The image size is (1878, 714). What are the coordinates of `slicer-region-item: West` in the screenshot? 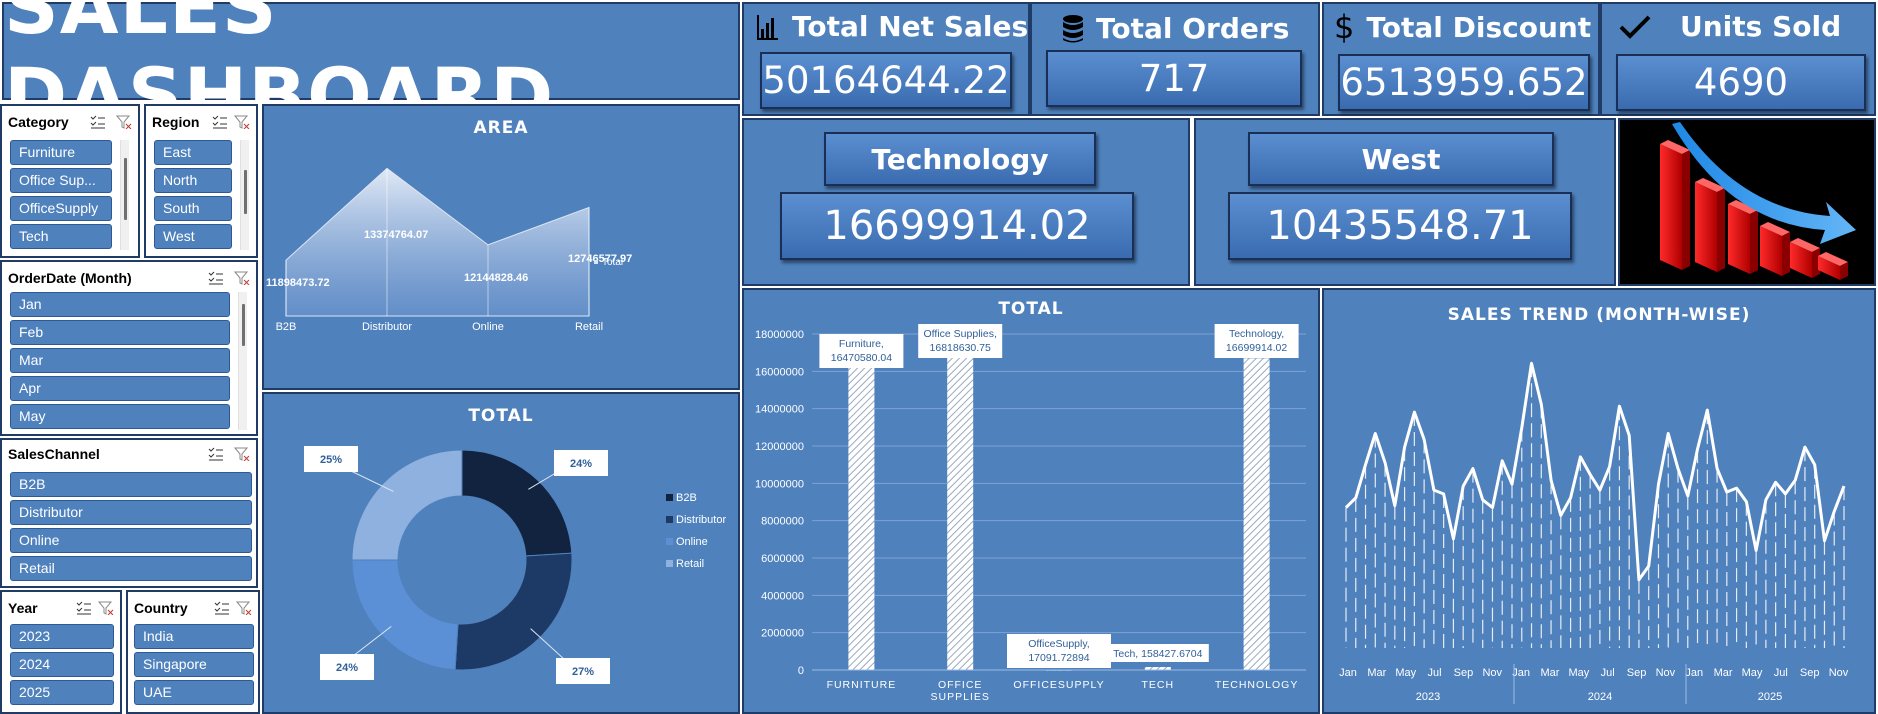 It's located at (193, 236).